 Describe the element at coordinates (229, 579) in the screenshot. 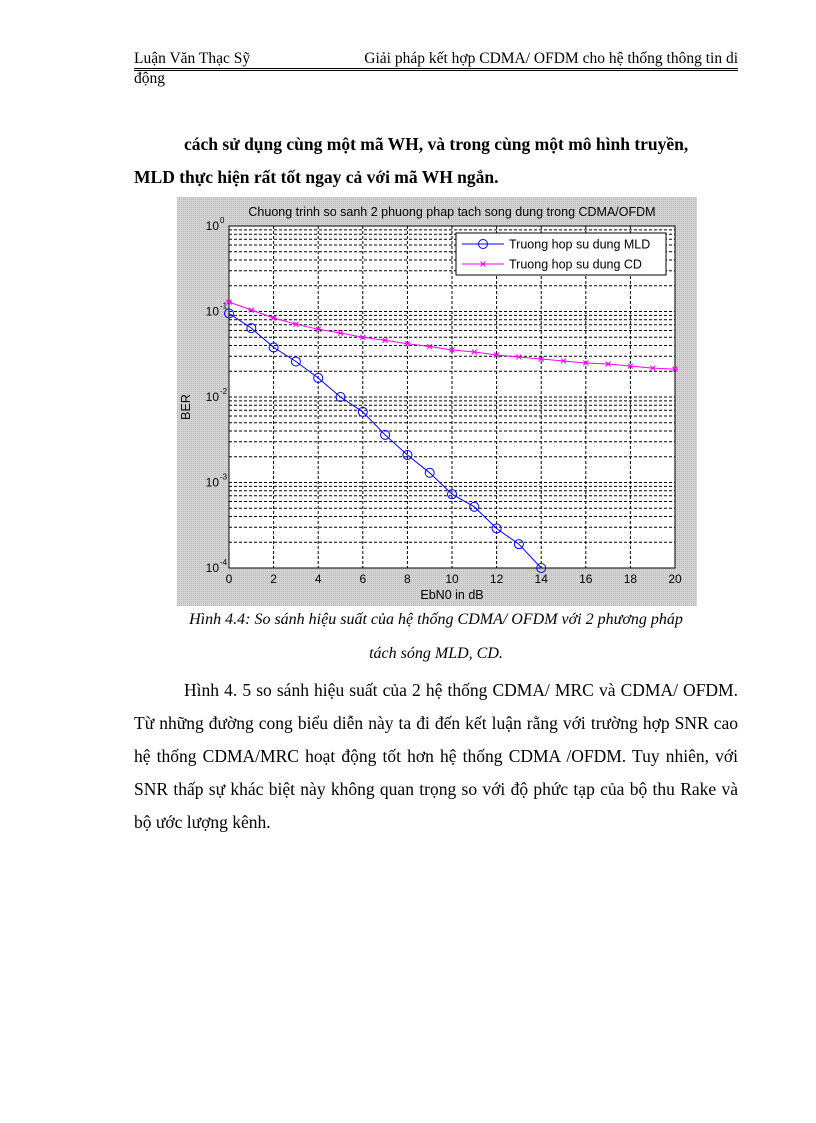

I see `x-tick-label: 0` at that location.